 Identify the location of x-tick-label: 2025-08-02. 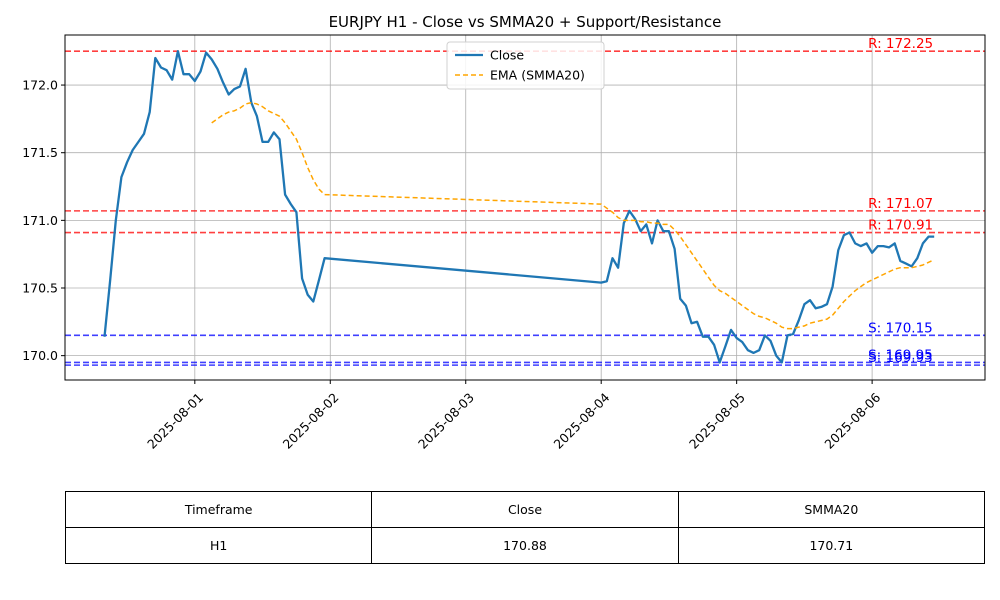
(311, 421).